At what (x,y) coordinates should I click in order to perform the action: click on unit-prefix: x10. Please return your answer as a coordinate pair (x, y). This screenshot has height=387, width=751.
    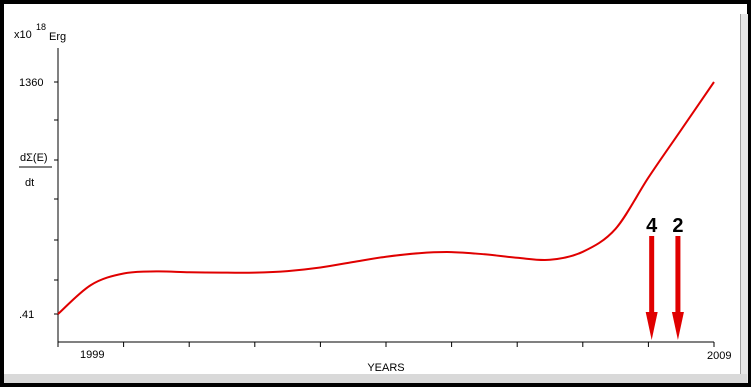
    Looking at the image, I should click on (23, 35).